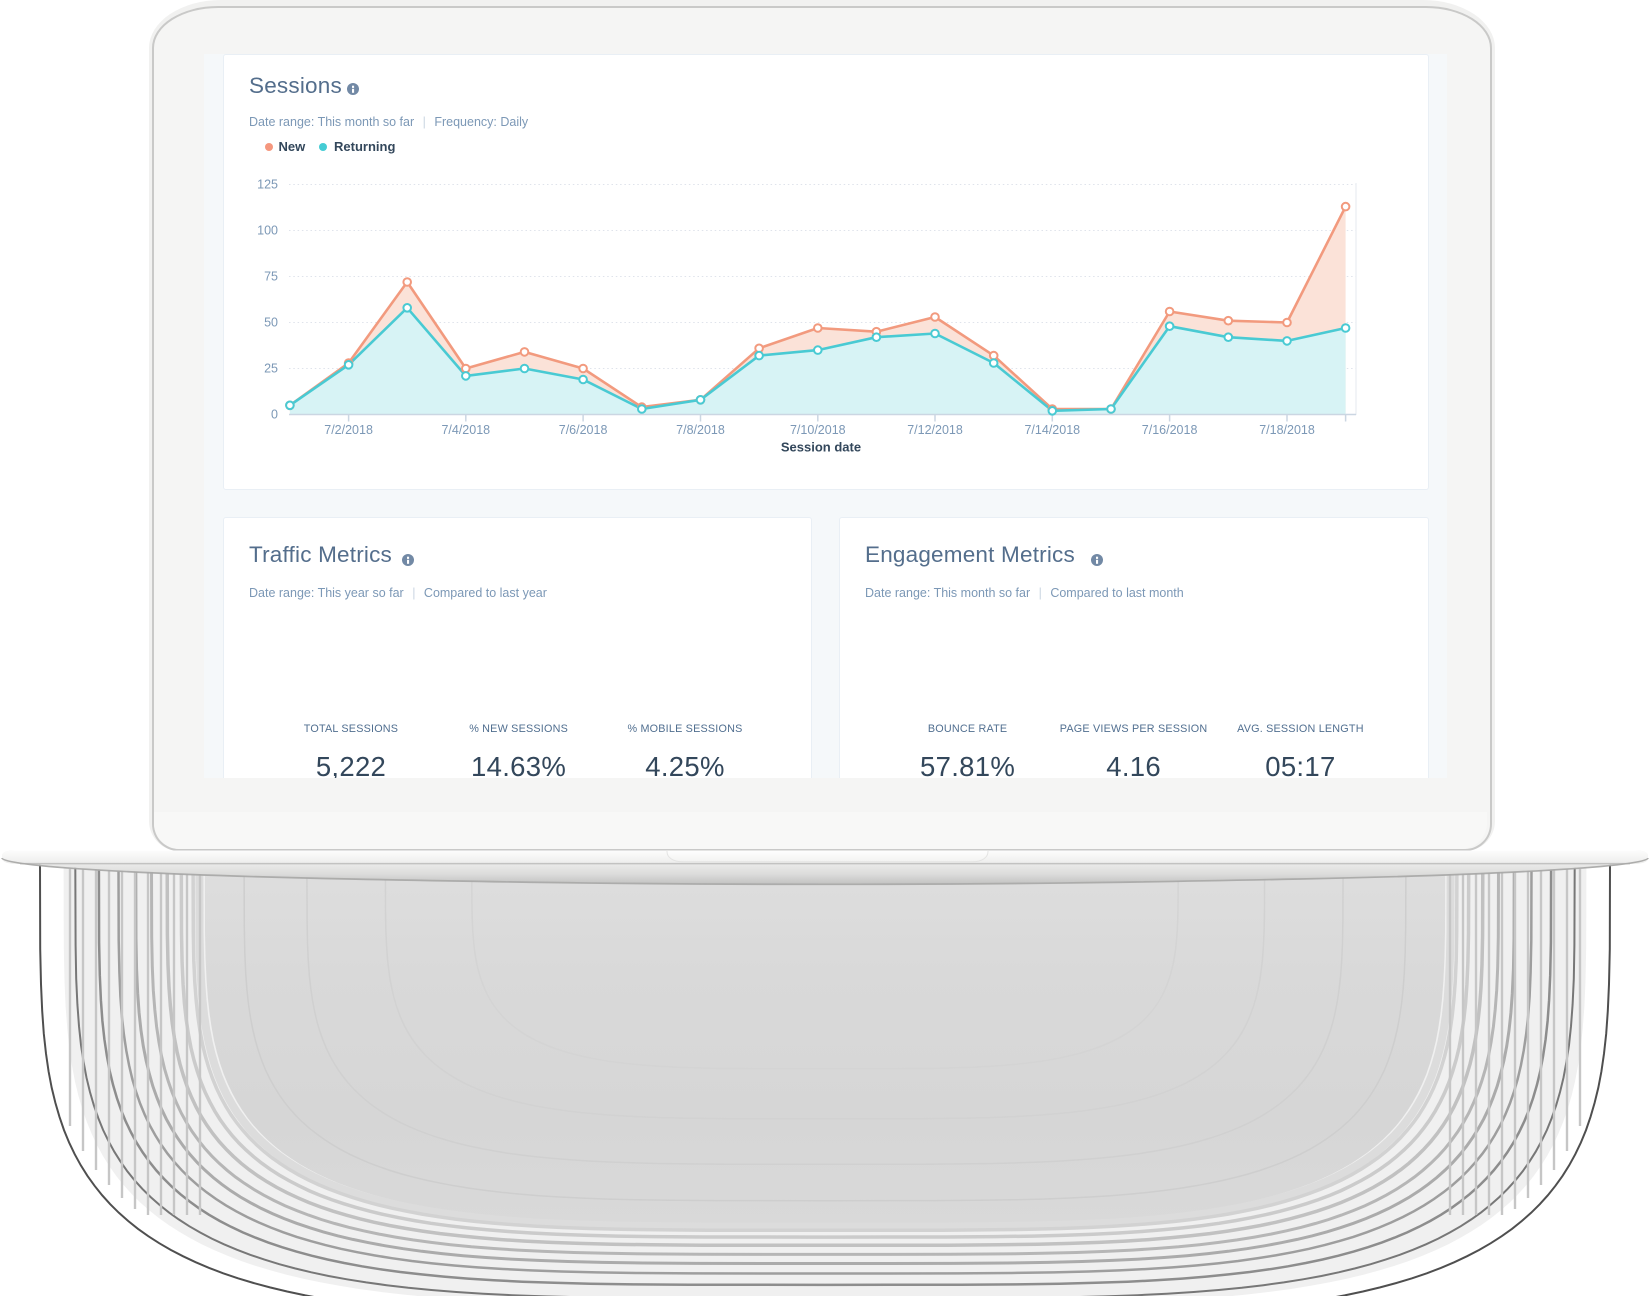 This screenshot has height=1296, width=1650. I want to click on svg-text: 7/8/2018, so click(700, 430).